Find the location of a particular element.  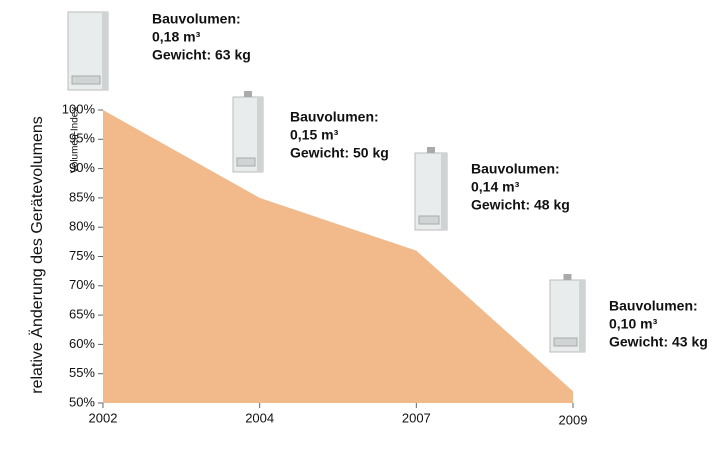

annotation: Gewicht: 48 kg is located at coordinates (520, 205).